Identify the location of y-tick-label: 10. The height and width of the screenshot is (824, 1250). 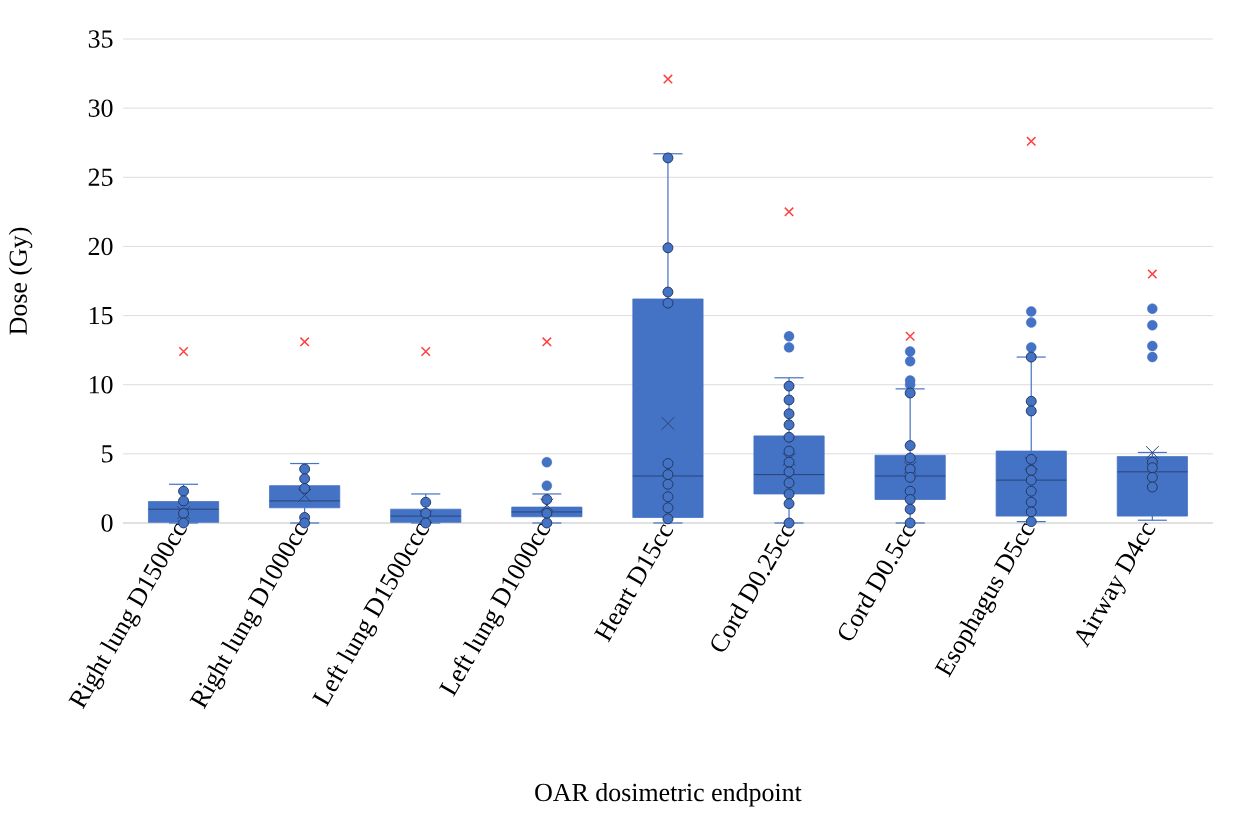
(101, 384).